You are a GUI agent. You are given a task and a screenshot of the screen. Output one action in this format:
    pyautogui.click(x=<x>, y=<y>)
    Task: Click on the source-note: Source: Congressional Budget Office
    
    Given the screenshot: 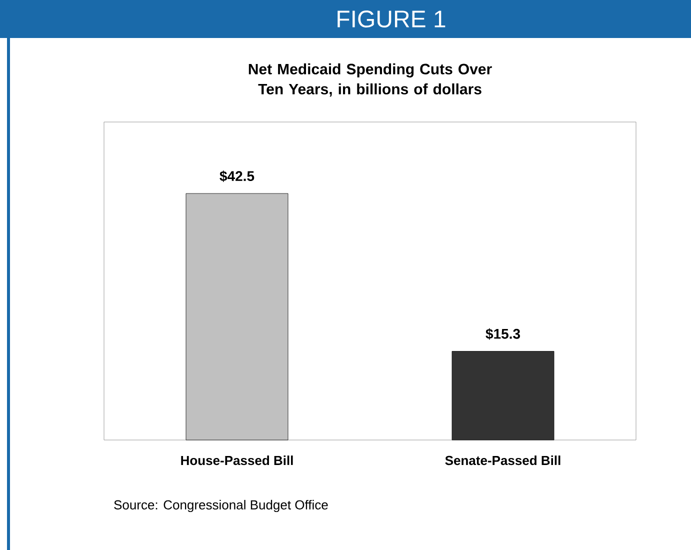 What is the action you would take?
    pyautogui.click(x=221, y=506)
    